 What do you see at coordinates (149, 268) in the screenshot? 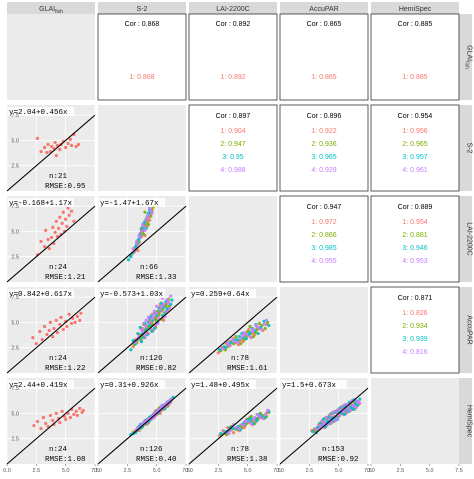
I see `sample-size: n:66` at bounding box center [149, 268].